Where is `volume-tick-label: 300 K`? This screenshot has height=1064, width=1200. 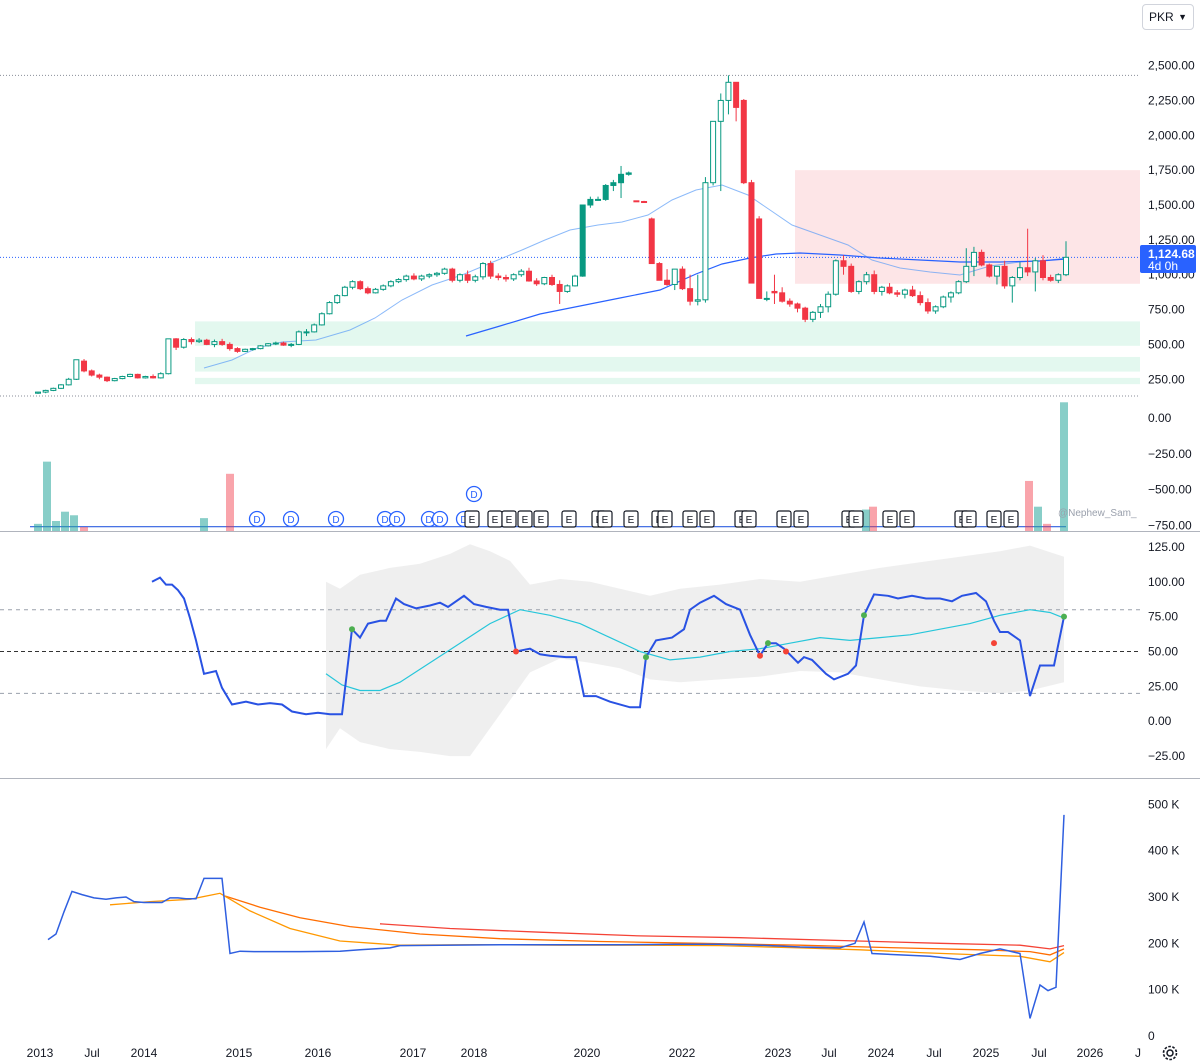 volume-tick-label: 300 K is located at coordinates (1163, 897).